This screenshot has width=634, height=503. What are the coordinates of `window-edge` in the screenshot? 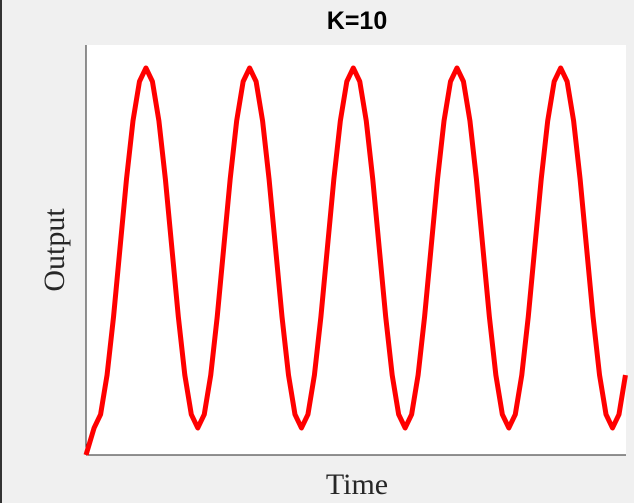 It's located at (1, 251).